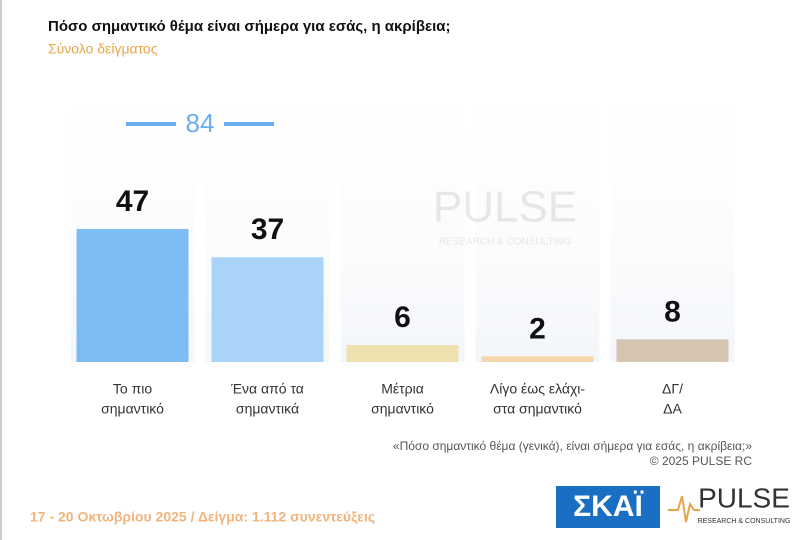 This screenshot has width=800, height=540. I want to click on x-tick-label: Ένα από τα, so click(267, 389).